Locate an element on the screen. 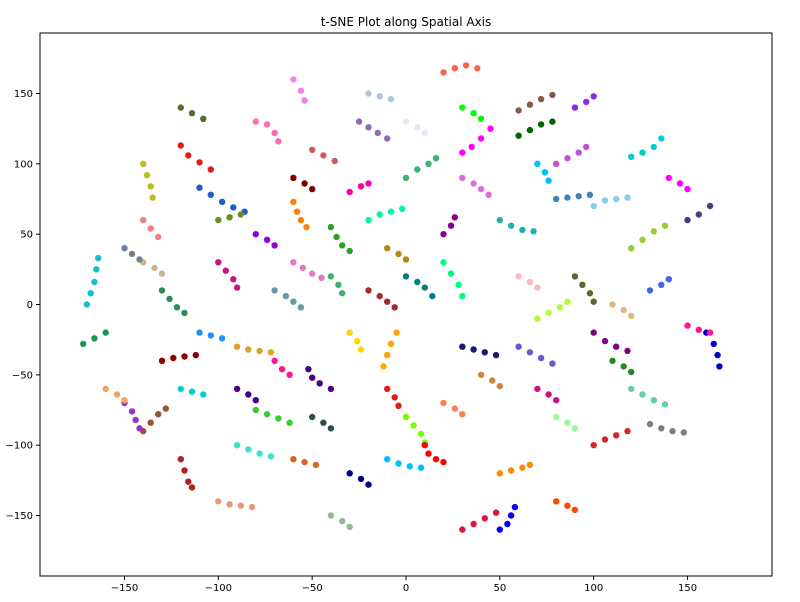 The height and width of the screenshot is (602, 800). x-tick-label: −100 is located at coordinates (218, 588).